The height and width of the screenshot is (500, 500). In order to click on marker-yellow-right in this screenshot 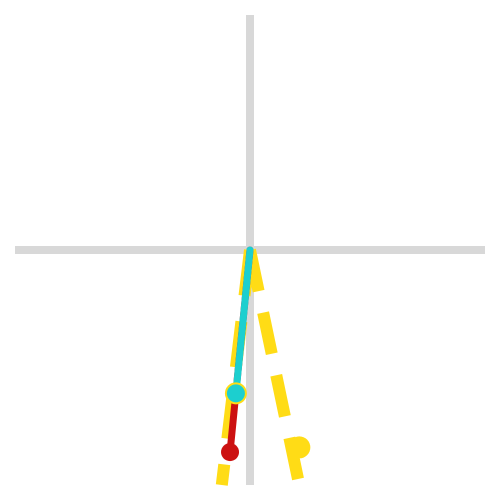, I will do `click(299, 447)`.